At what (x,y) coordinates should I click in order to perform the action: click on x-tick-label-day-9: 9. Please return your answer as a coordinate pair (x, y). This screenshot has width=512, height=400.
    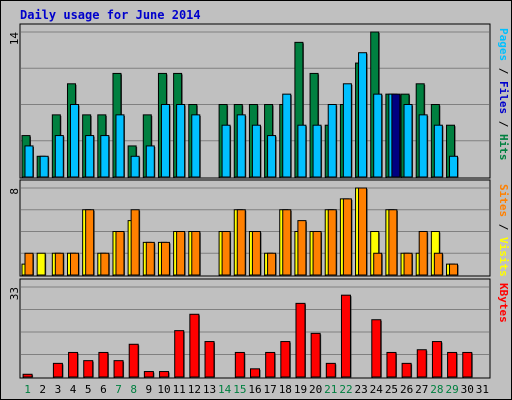
    Looking at the image, I should click on (149, 389).